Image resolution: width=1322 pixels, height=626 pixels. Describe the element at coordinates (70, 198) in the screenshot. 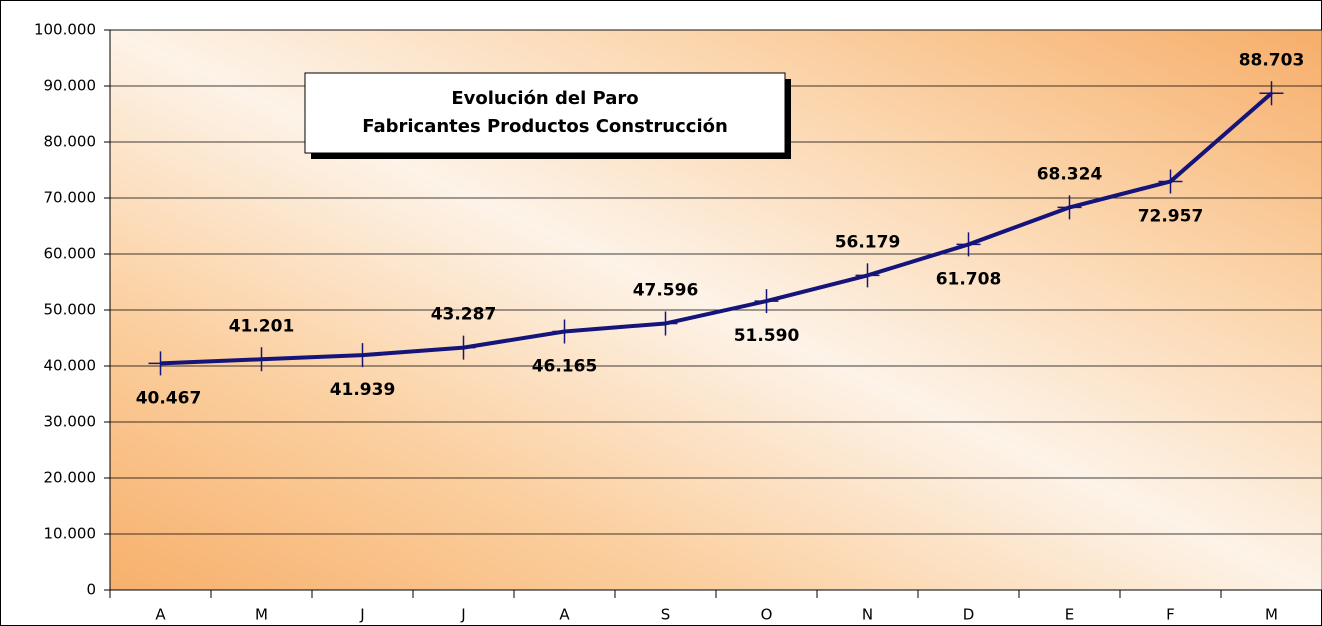

I see `y-tick-label: 70.000` at that location.